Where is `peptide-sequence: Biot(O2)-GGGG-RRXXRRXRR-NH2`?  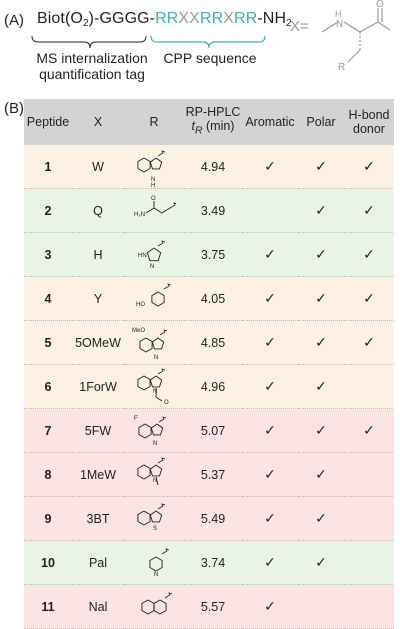
peptide-sequence: Biot(O2)-GGGG-RRXXRRXRR-NH2 is located at coordinates (164, 19).